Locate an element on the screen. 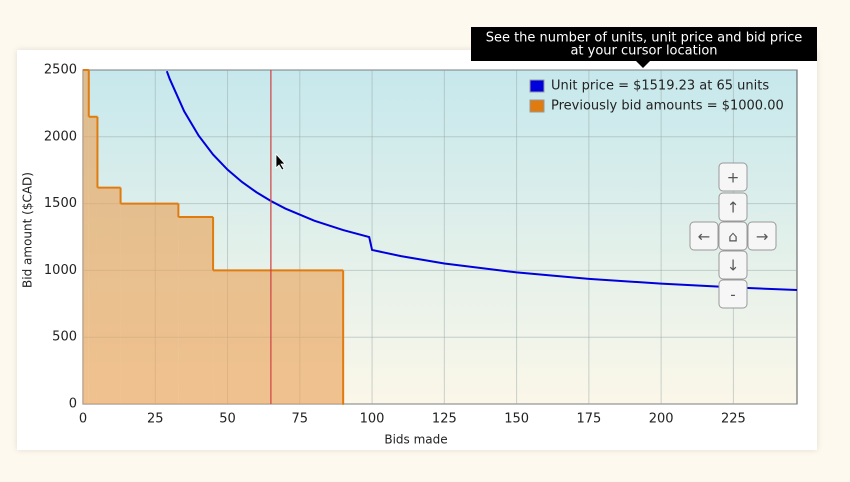 Image resolution: width=850 pixels, height=482 pixels. x-tick-label: 0 is located at coordinates (83, 419).